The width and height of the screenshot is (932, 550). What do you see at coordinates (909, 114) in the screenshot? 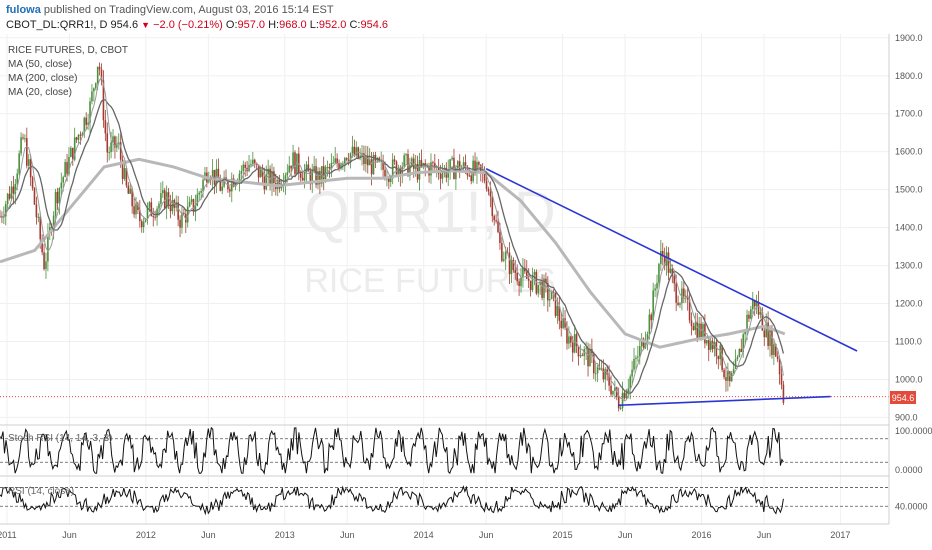
I see `price-tick-label: 1700.0` at bounding box center [909, 114].